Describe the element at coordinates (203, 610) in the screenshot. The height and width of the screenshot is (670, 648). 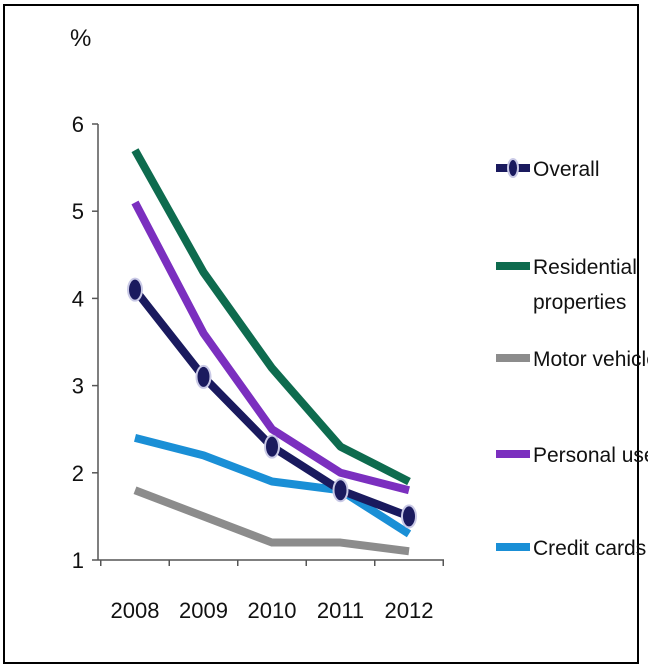
I see `x-tick-label: 2009` at that location.